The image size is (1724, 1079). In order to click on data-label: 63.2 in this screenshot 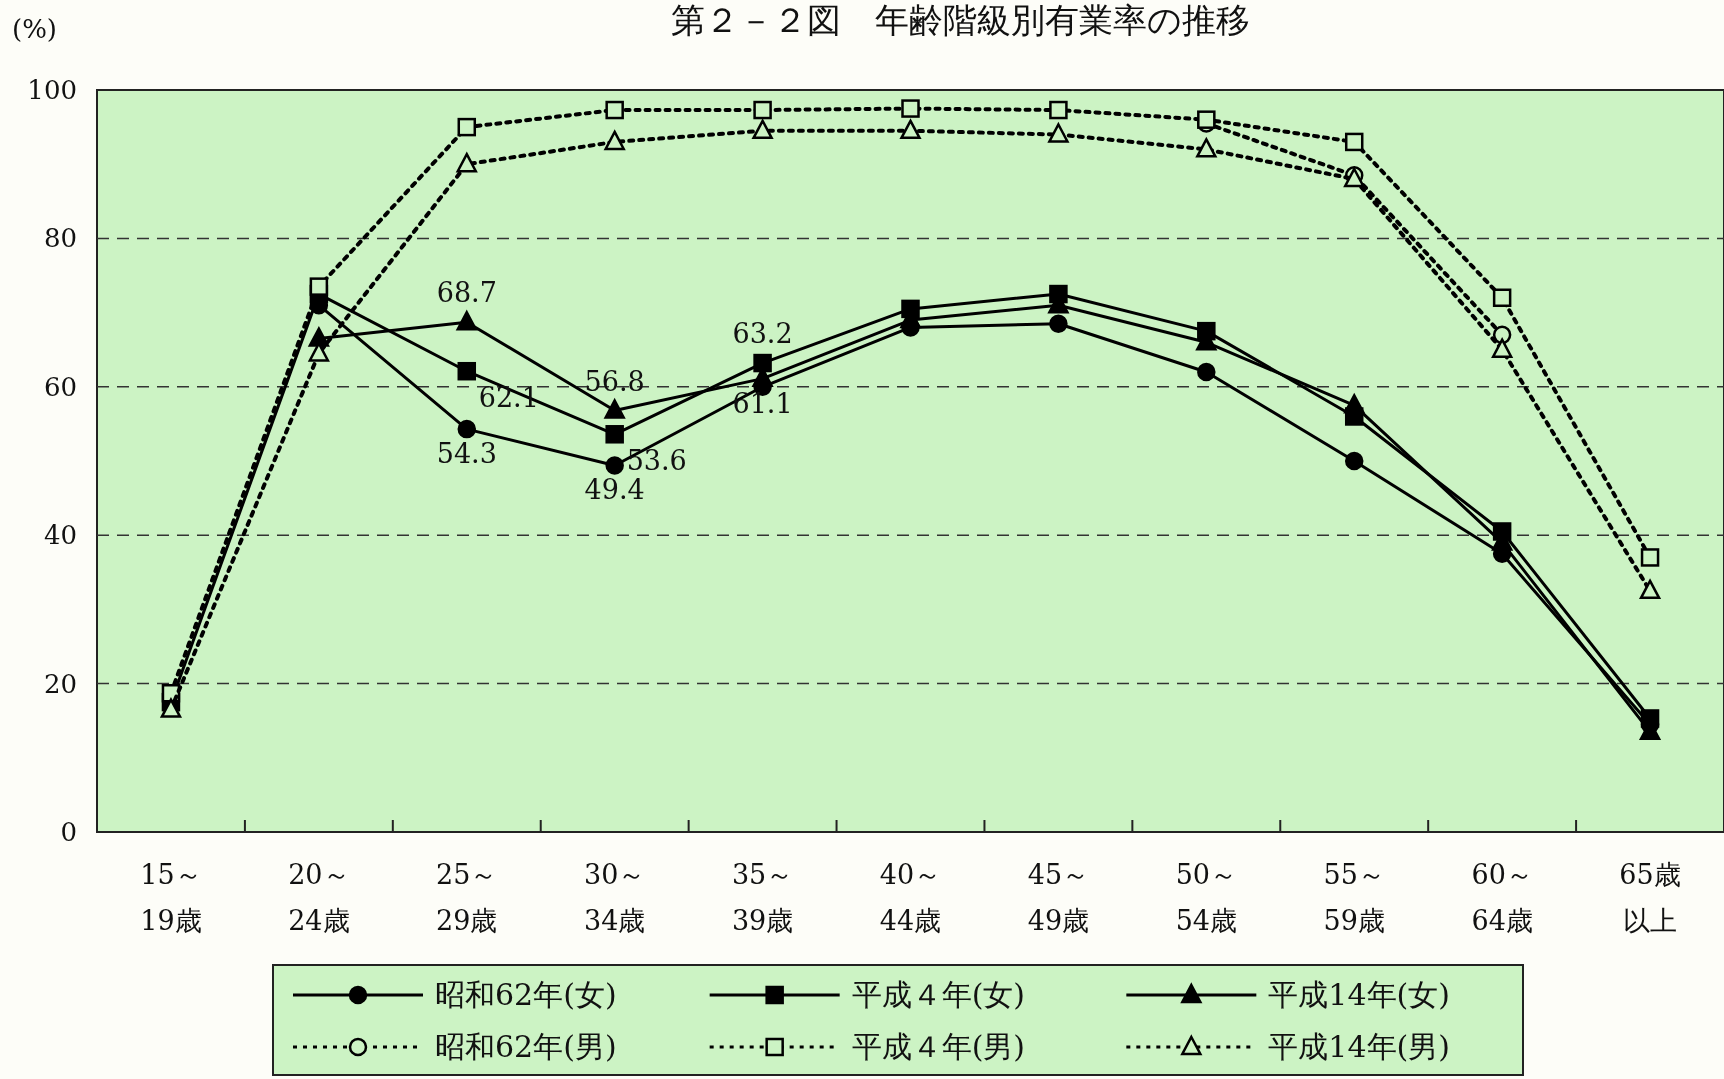, I will do `click(762, 334)`.